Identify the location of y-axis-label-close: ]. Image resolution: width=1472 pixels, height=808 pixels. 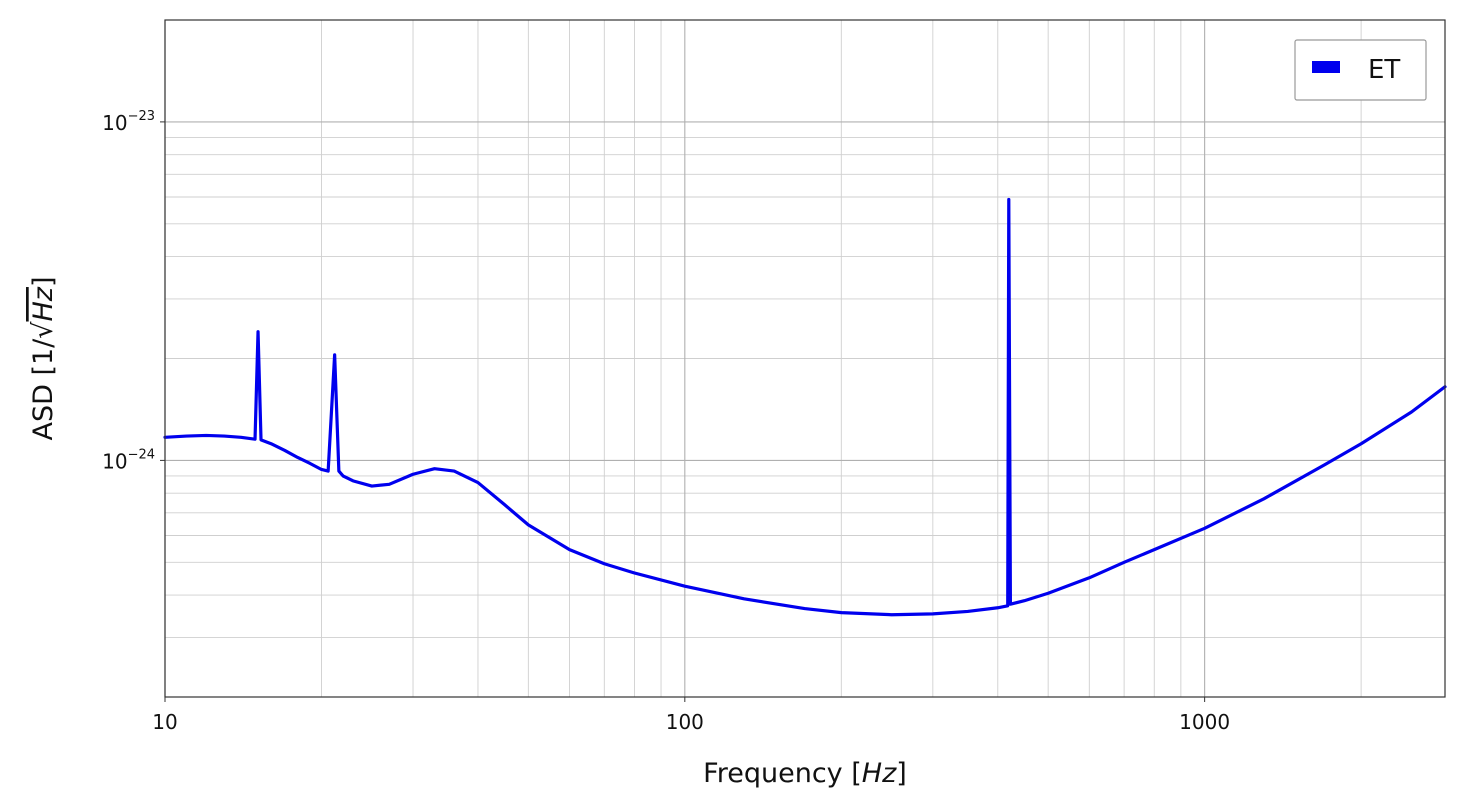
(43, 281).